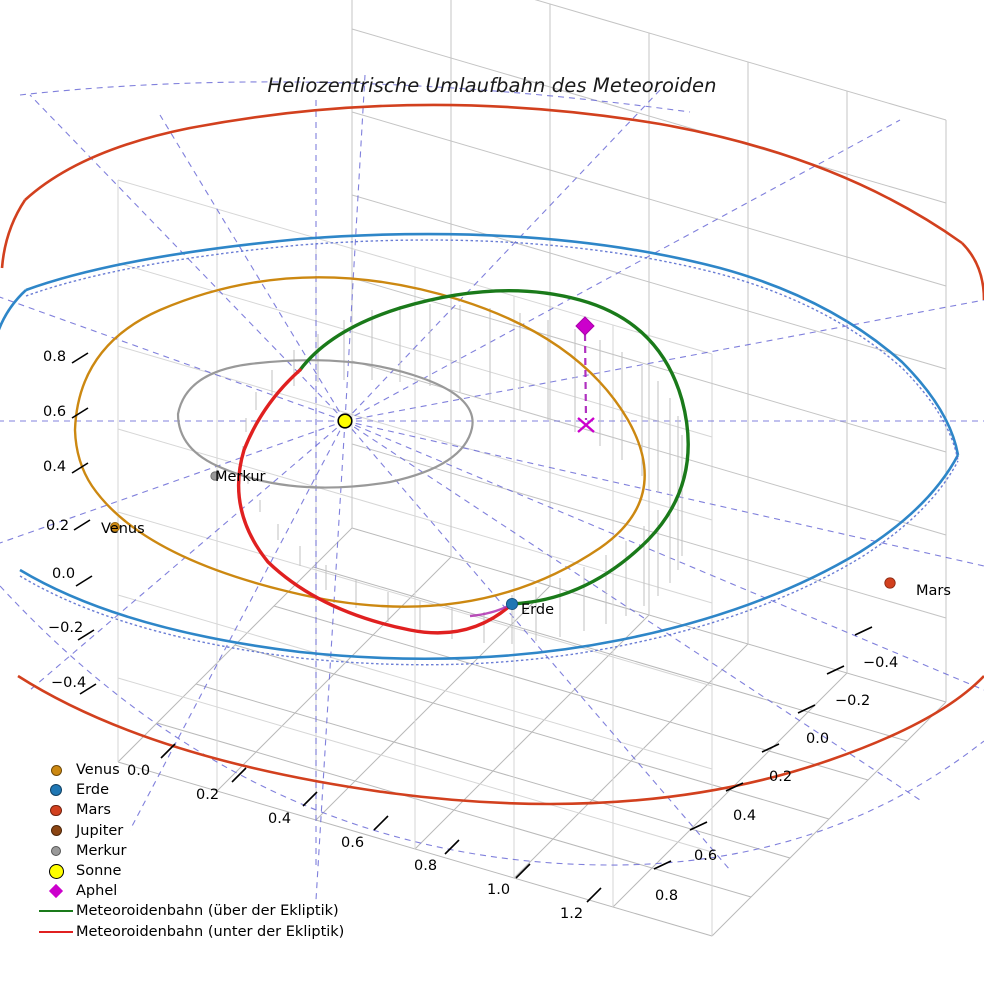  Describe the element at coordinates (586, 425) in the screenshot. I see `aphel-projection-x-marker` at that location.